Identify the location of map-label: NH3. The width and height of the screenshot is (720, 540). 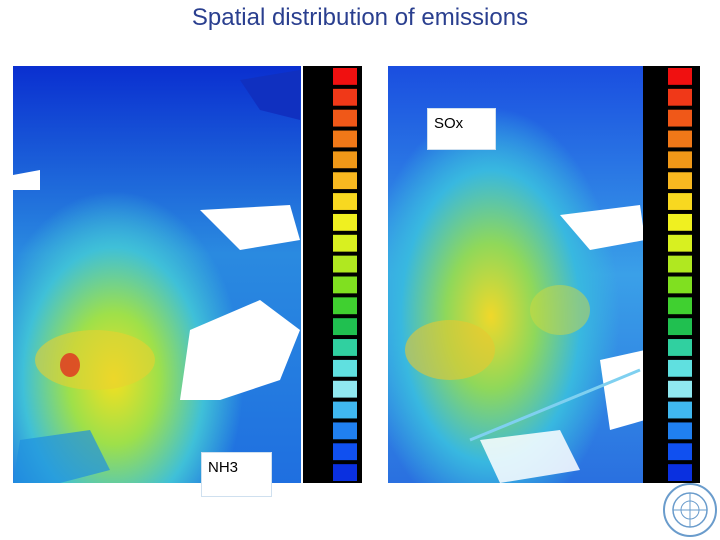
(236, 474).